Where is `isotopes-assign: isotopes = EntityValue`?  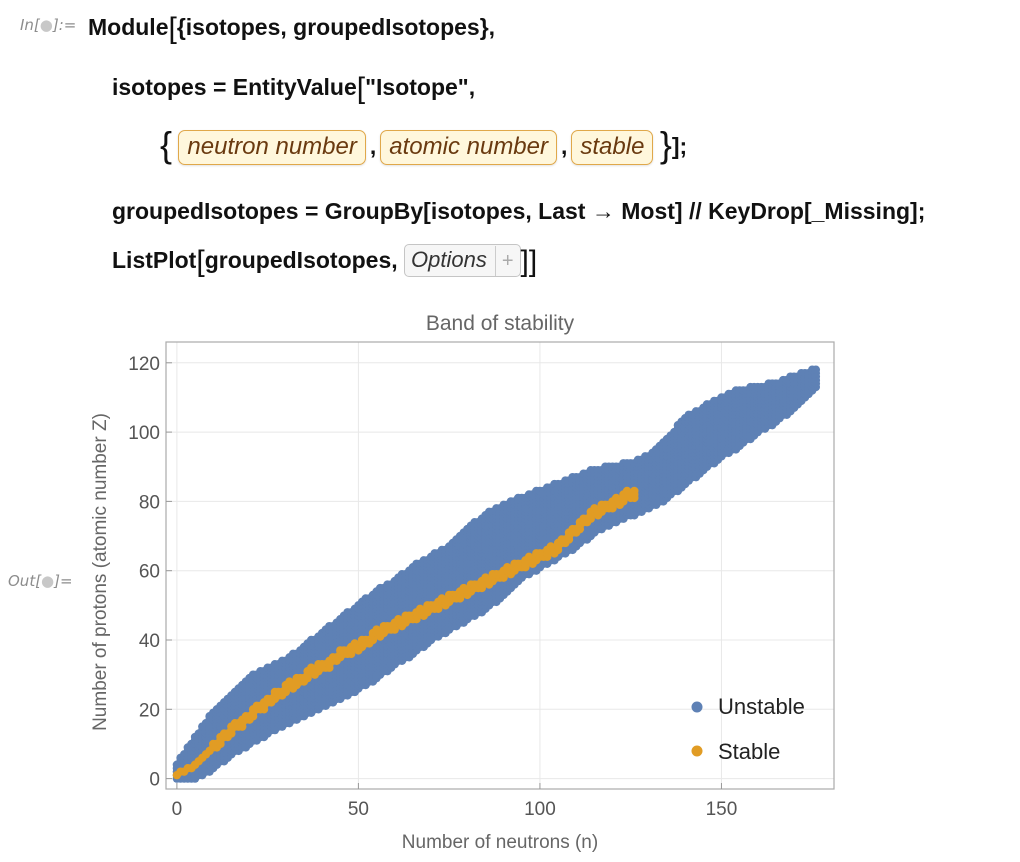 isotopes-assign: isotopes = EntityValue is located at coordinates (234, 87).